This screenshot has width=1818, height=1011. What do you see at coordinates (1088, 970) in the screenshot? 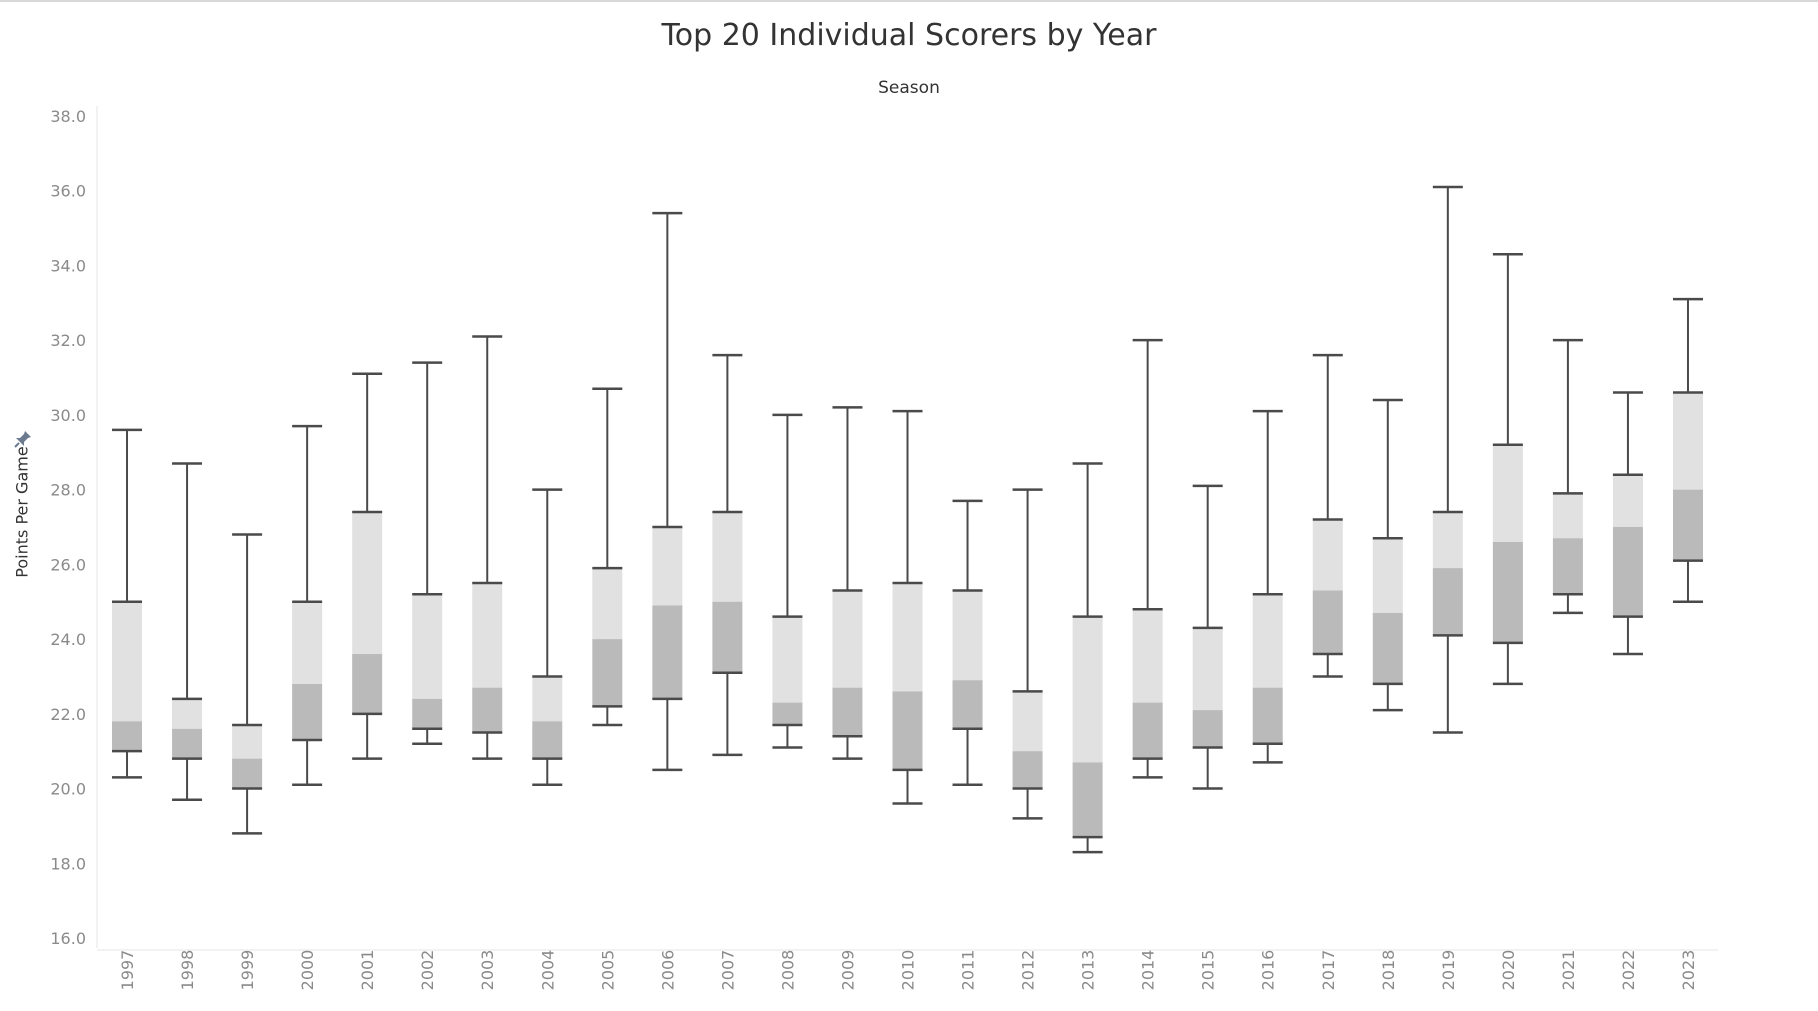
I see `x-tick-label: 2013` at bounding box center [1088, 970].